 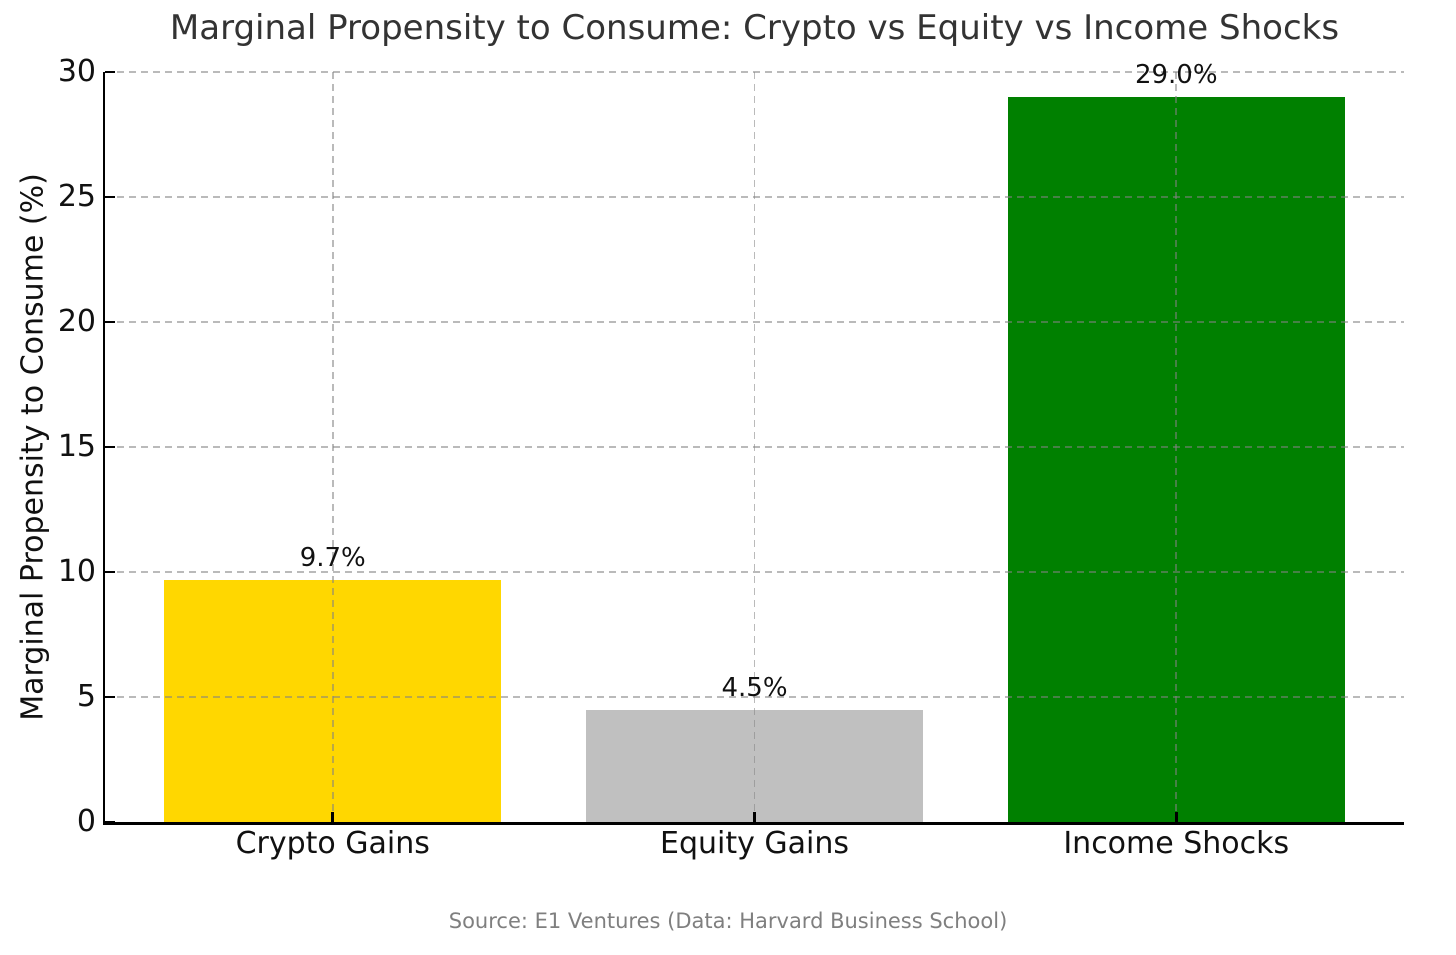 I want to click on x-tick-label-1: Crypto Gains, so click(x=332, y=843).